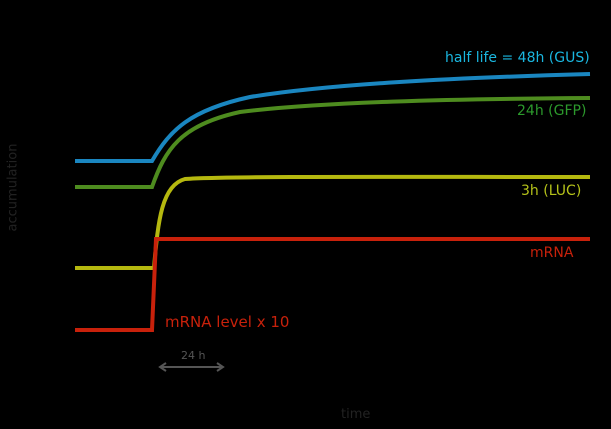  Describe the element at coordinates (227, 322) in the screenshot. I see `mrna-annotation: mRNA level x 10` at that location.